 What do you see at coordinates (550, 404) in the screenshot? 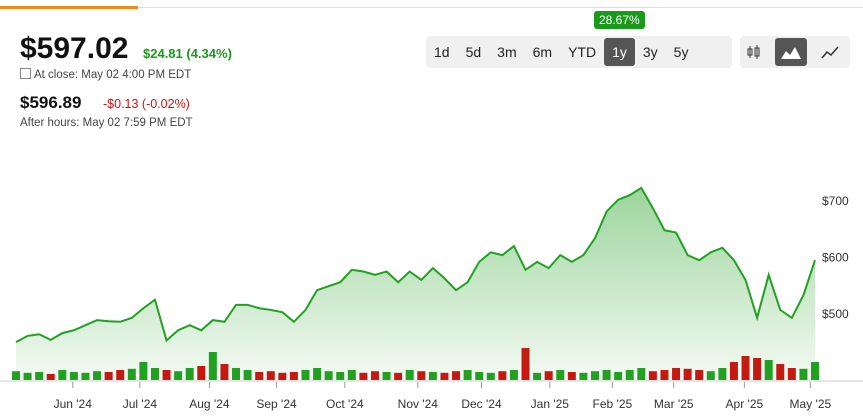
I see `x-tick-label: Jan '25` at bounding box center [550, 404].